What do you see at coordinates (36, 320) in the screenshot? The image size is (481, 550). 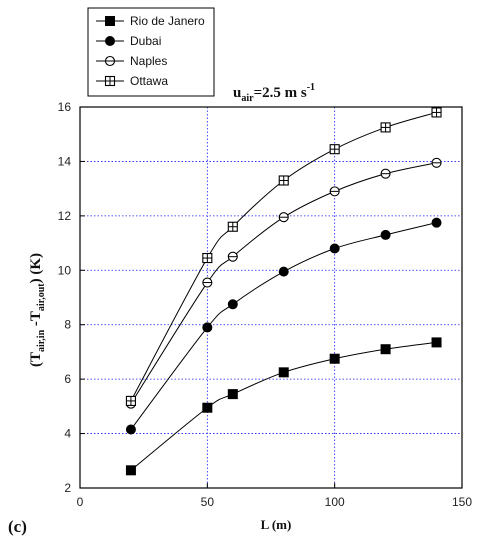 I see `y-label-mid: -T` at bounding box center [36, 320].